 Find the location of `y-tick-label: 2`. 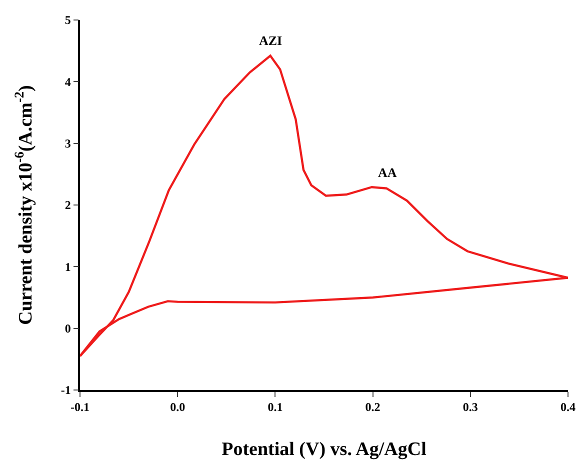

y-tick-label: 2 is located at coordinates (67, 205).